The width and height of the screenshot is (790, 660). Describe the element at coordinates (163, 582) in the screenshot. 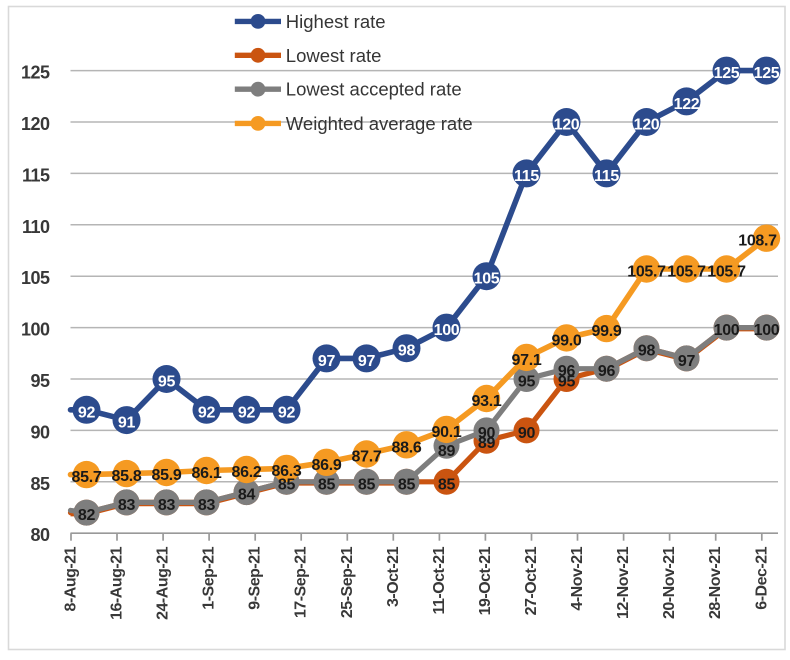

I see `svg-text: 24-Aug-21` at that location.